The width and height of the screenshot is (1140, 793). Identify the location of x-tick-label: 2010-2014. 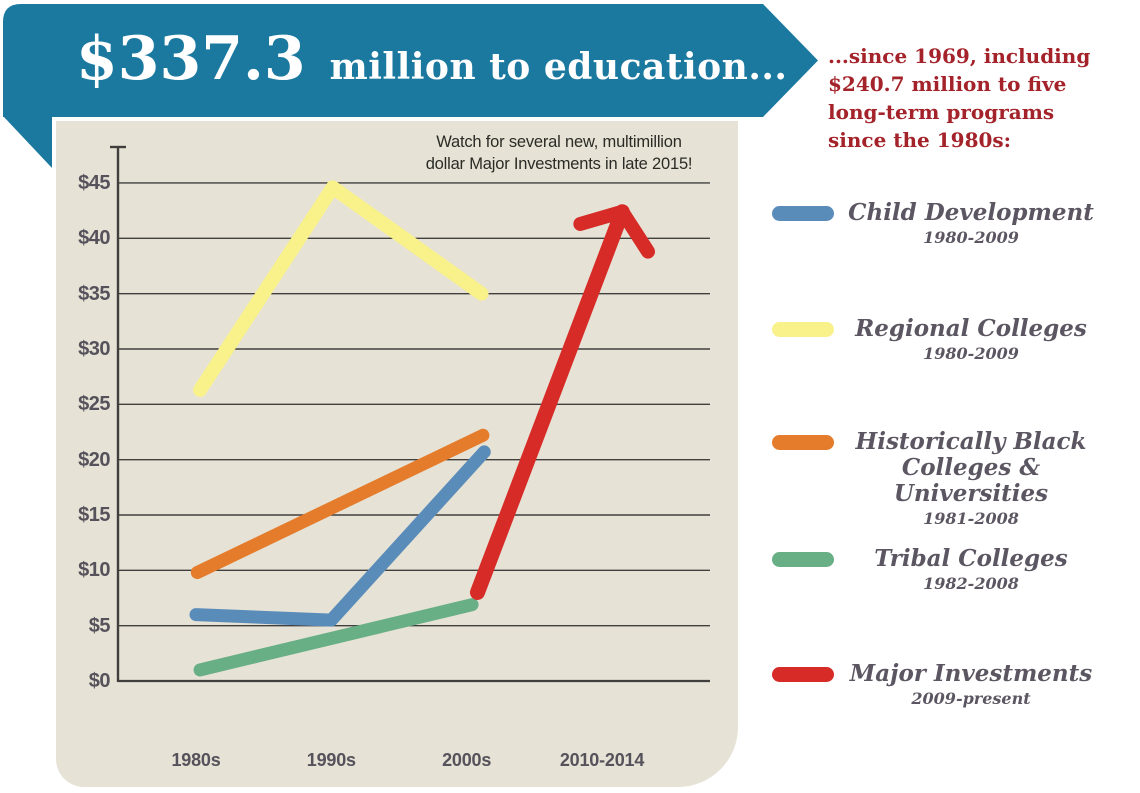
(602, 760).